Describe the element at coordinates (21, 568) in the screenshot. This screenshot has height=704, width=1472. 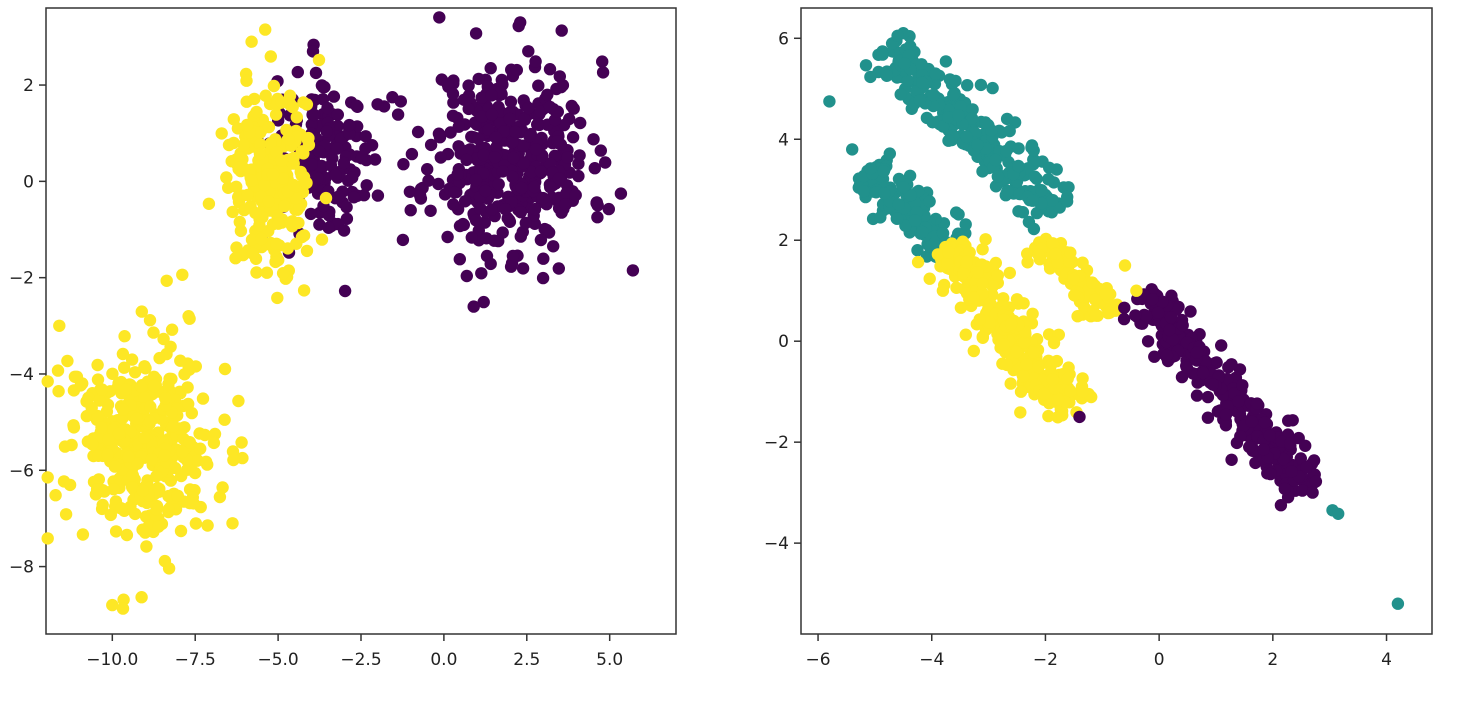
I see `y-tick-label: −8` at that location.